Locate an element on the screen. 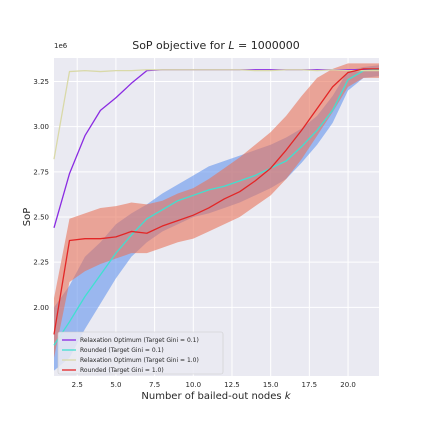 The image size is (423, 423). x-tick-label: 2.5 is located at coordinates (77, 385).